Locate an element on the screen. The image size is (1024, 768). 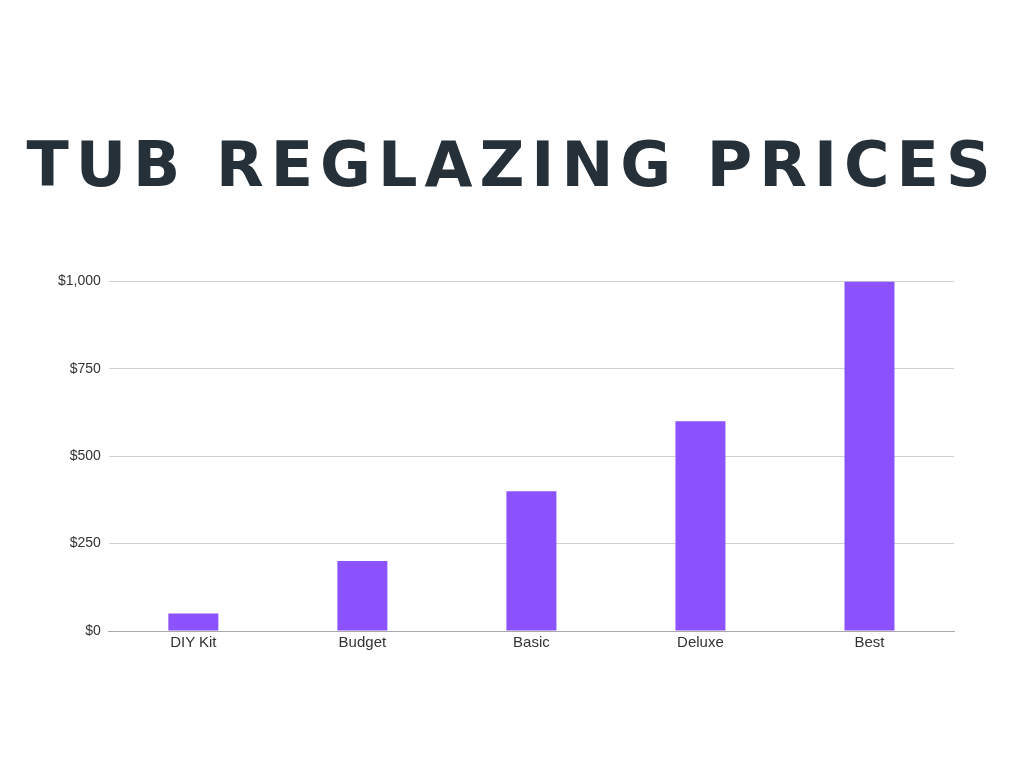
x-tick-label: Best is located at coordinates (870, 642).